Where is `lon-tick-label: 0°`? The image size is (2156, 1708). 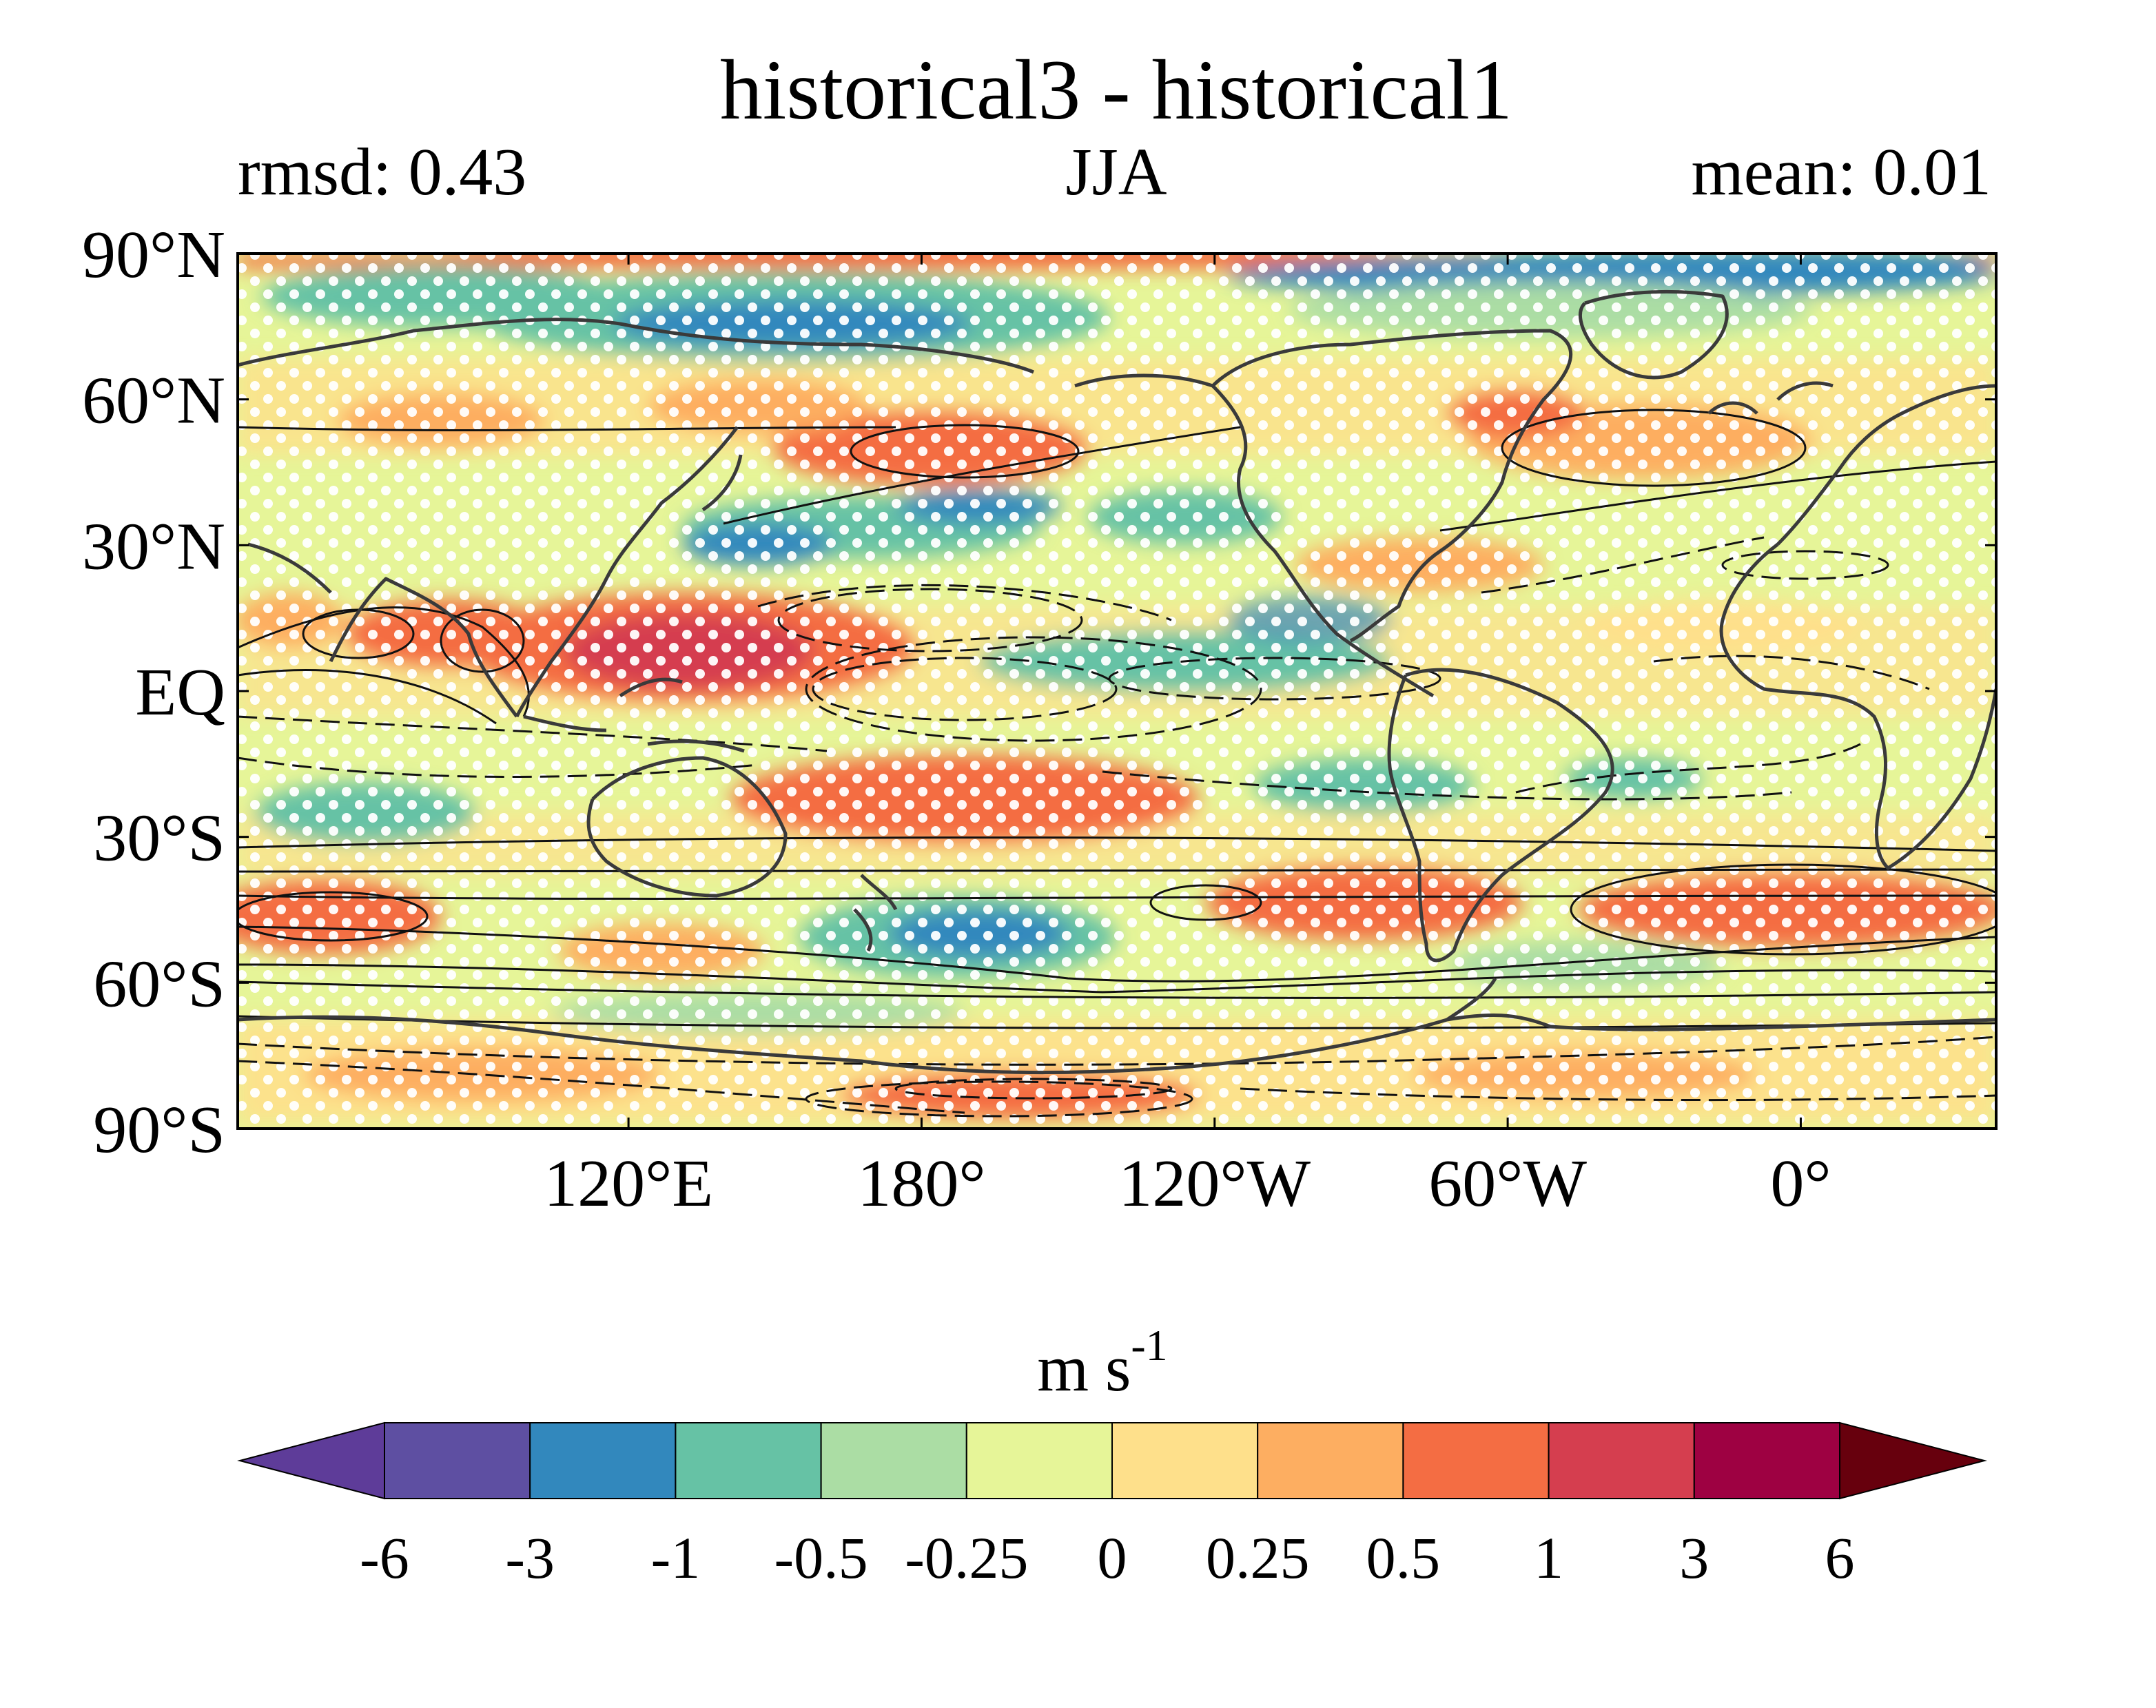 lon-tick-label: 0° is located at coordinates (1800, 1183).